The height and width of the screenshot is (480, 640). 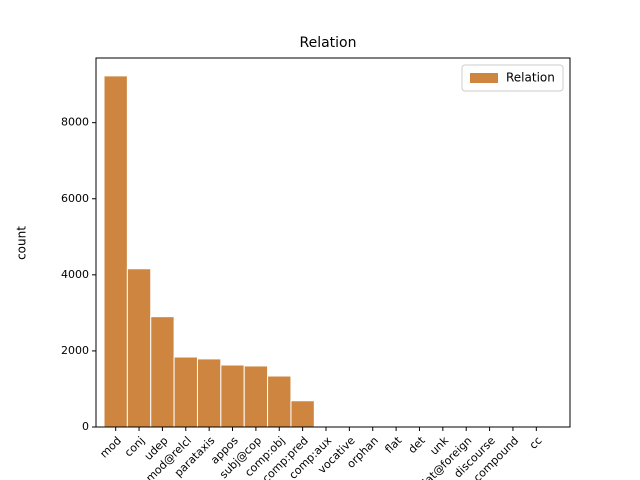 What do you see at coordinates (75, 274) in the screenshot?
I see `y-tick-label: 4000` at bounding box center [75, 274].